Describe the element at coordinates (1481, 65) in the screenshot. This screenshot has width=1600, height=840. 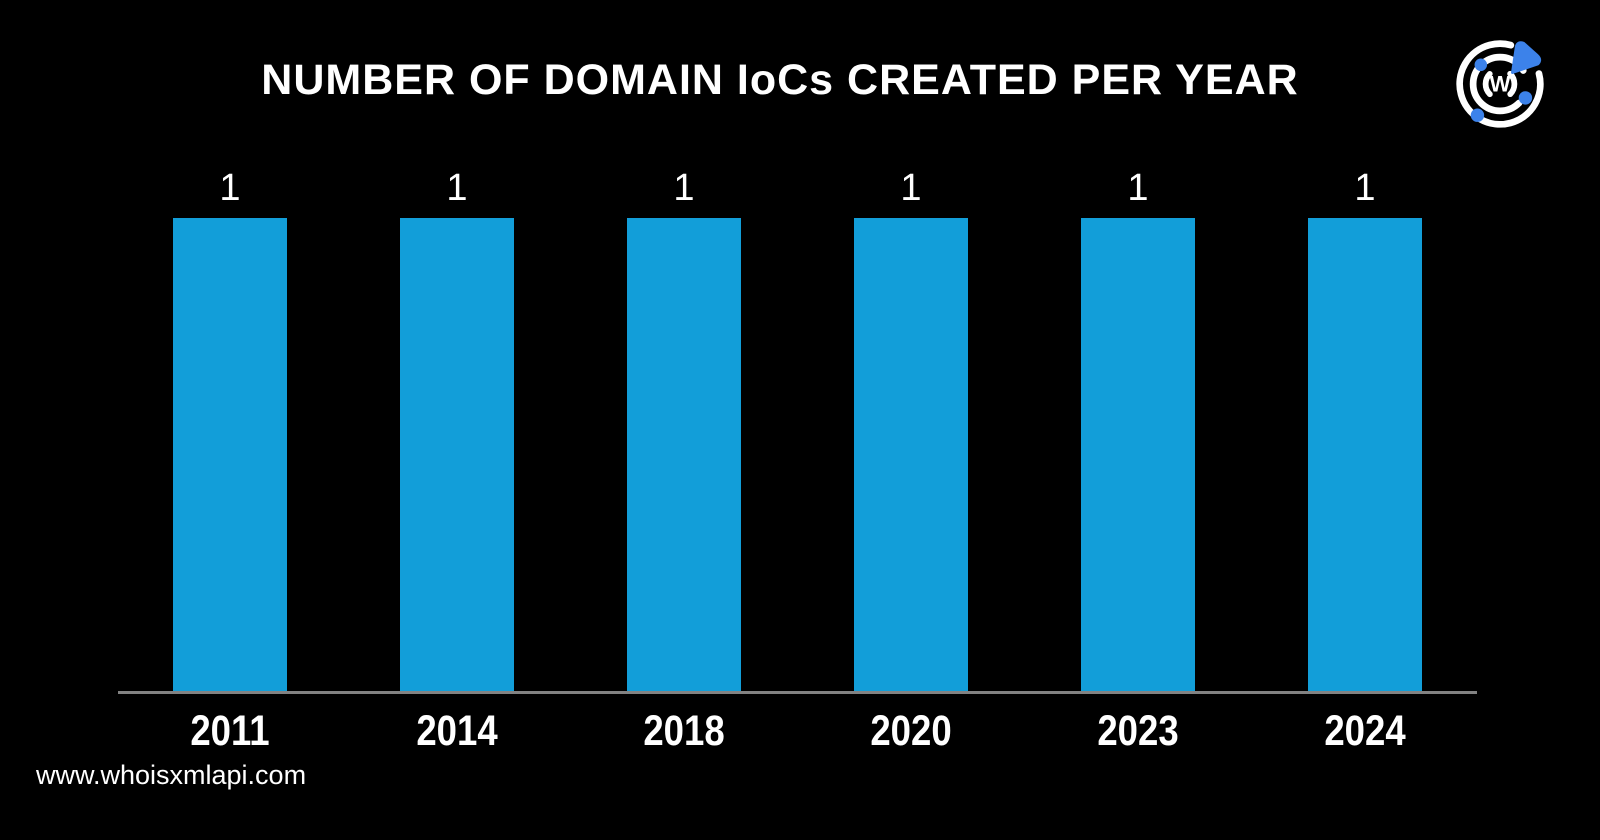
I see `logo-dot-top-left` at that location.